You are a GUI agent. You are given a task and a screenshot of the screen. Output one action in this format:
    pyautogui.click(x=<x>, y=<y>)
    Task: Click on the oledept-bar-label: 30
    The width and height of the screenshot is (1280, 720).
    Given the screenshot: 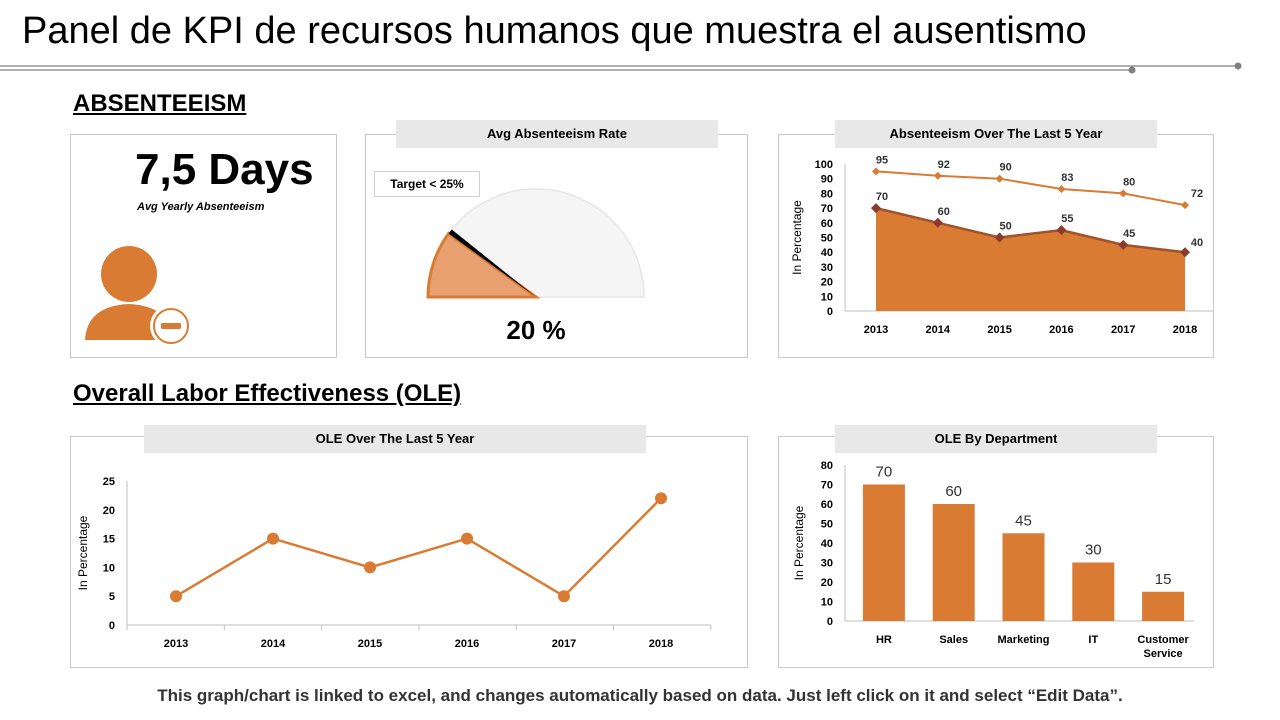 What is the action you would take?
    pyautogui.click(x=1093, y=550)
    